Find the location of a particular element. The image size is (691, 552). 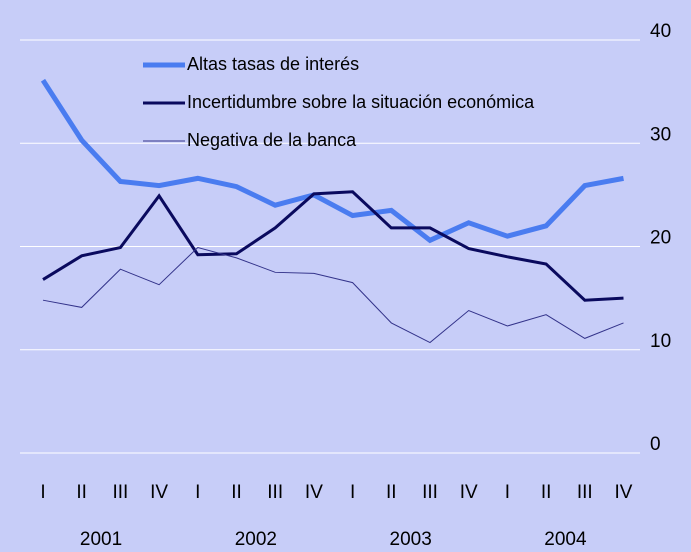

y-tick-label: 40 is located at coordinates (660, 31).